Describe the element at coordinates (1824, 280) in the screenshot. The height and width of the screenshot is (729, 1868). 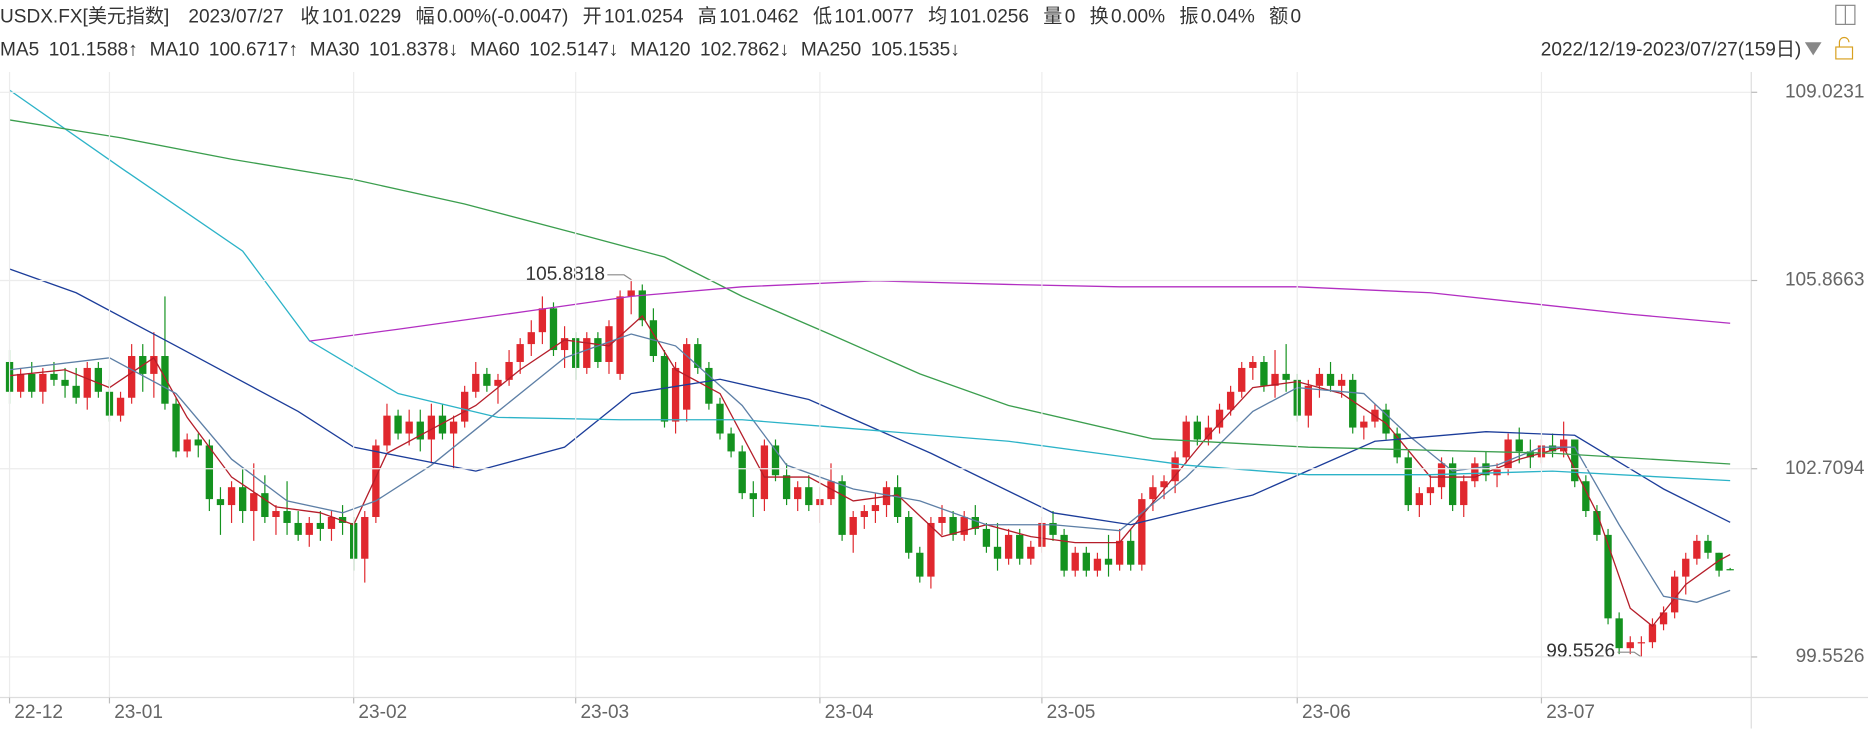
I see `y-tick-label: 105.8663` at that location.